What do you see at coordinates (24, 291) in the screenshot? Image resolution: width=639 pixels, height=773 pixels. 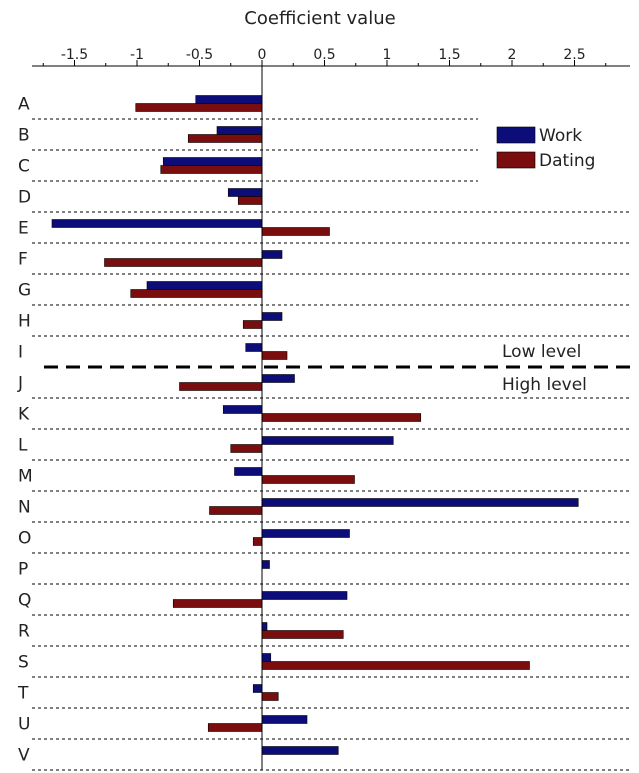 I see `category-label-G: G` at bounding box center [24, 291].